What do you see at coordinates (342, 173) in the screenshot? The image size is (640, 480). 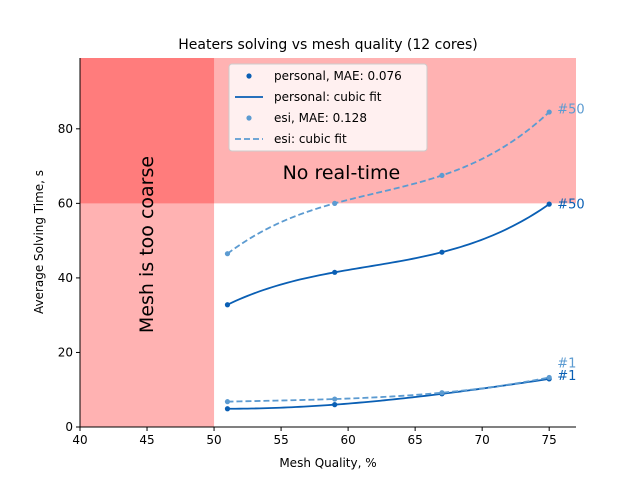 I see `region-label-no-realtime: No real-time` at bounding box center [342, 173].